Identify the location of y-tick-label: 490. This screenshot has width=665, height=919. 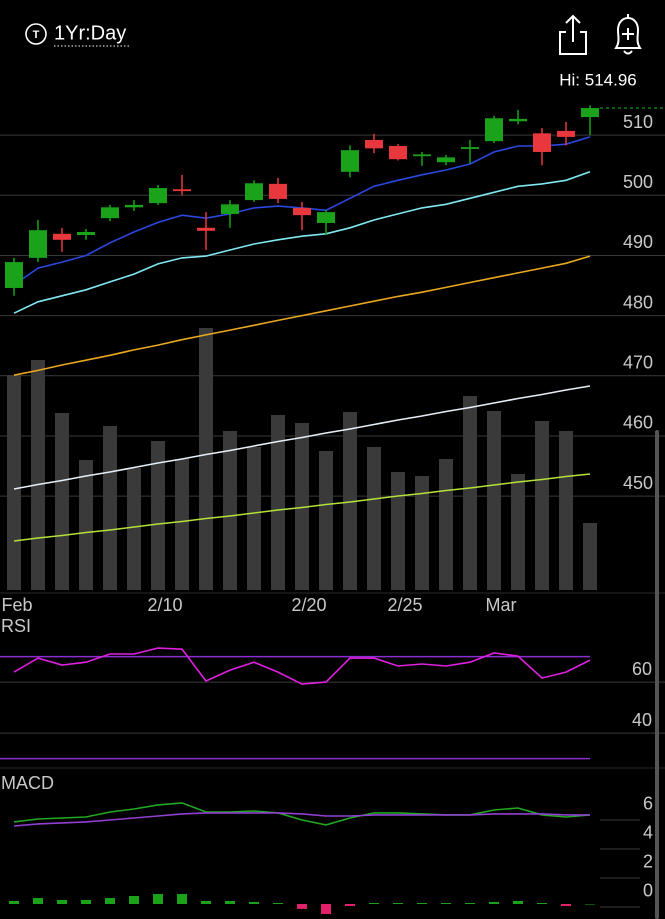
(638, 242).